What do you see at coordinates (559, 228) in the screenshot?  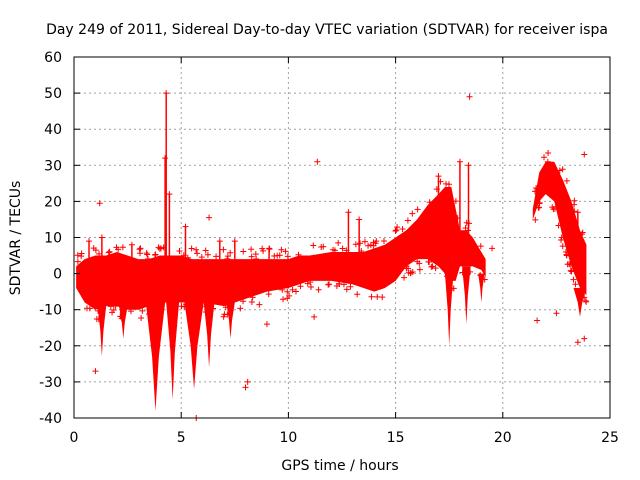 I see `data-envelope` at bounding box center [559, 228].